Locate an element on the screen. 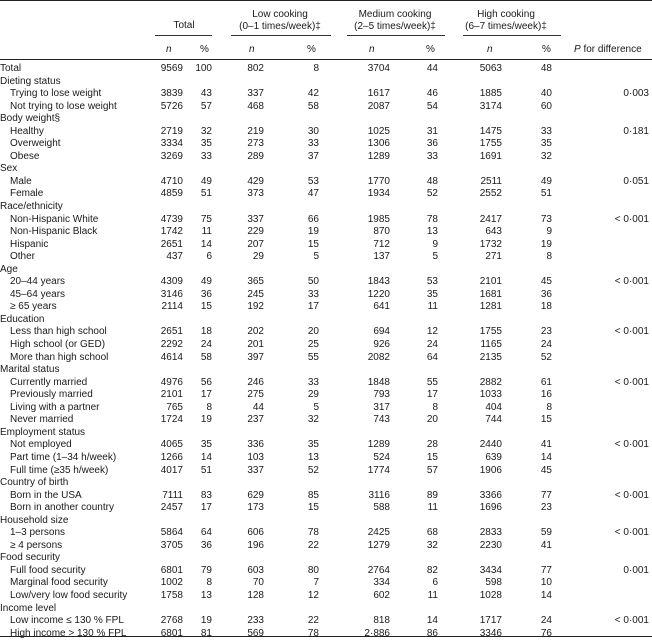  cell-high-n: 1755 is located at coordinates (490, 144).